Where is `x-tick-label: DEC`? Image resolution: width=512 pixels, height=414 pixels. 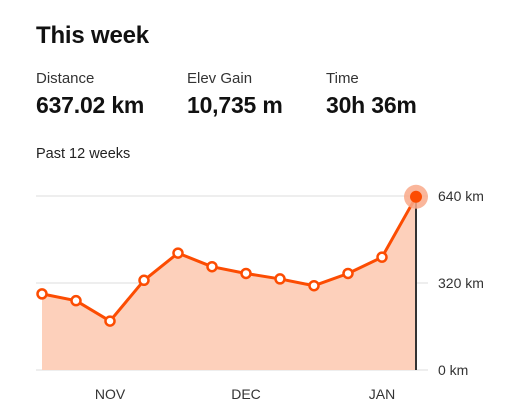 x-tick-label: DEC is located at coordinates (246, 394).